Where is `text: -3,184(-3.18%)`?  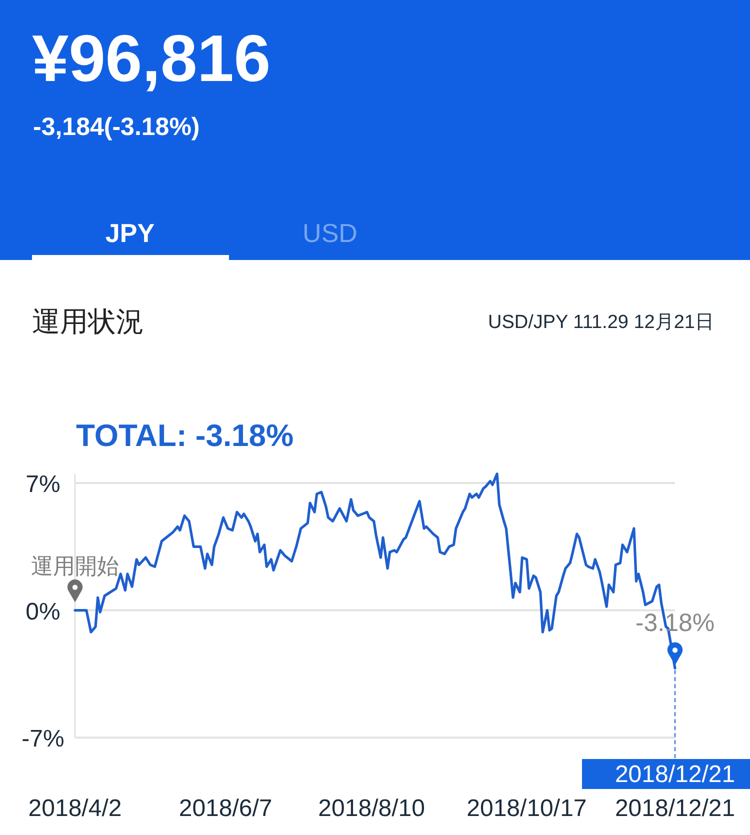 text: -3,184(-3.18%) is located at coordinates (116, 127).